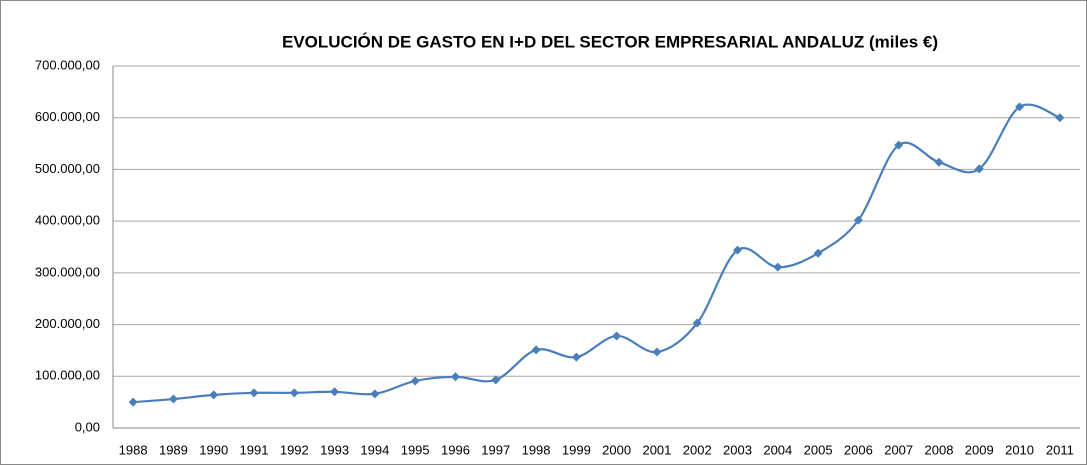 This screenshot has width=1087, height=465. I want to click on x-tick-label: 1995, so click(415, 449).